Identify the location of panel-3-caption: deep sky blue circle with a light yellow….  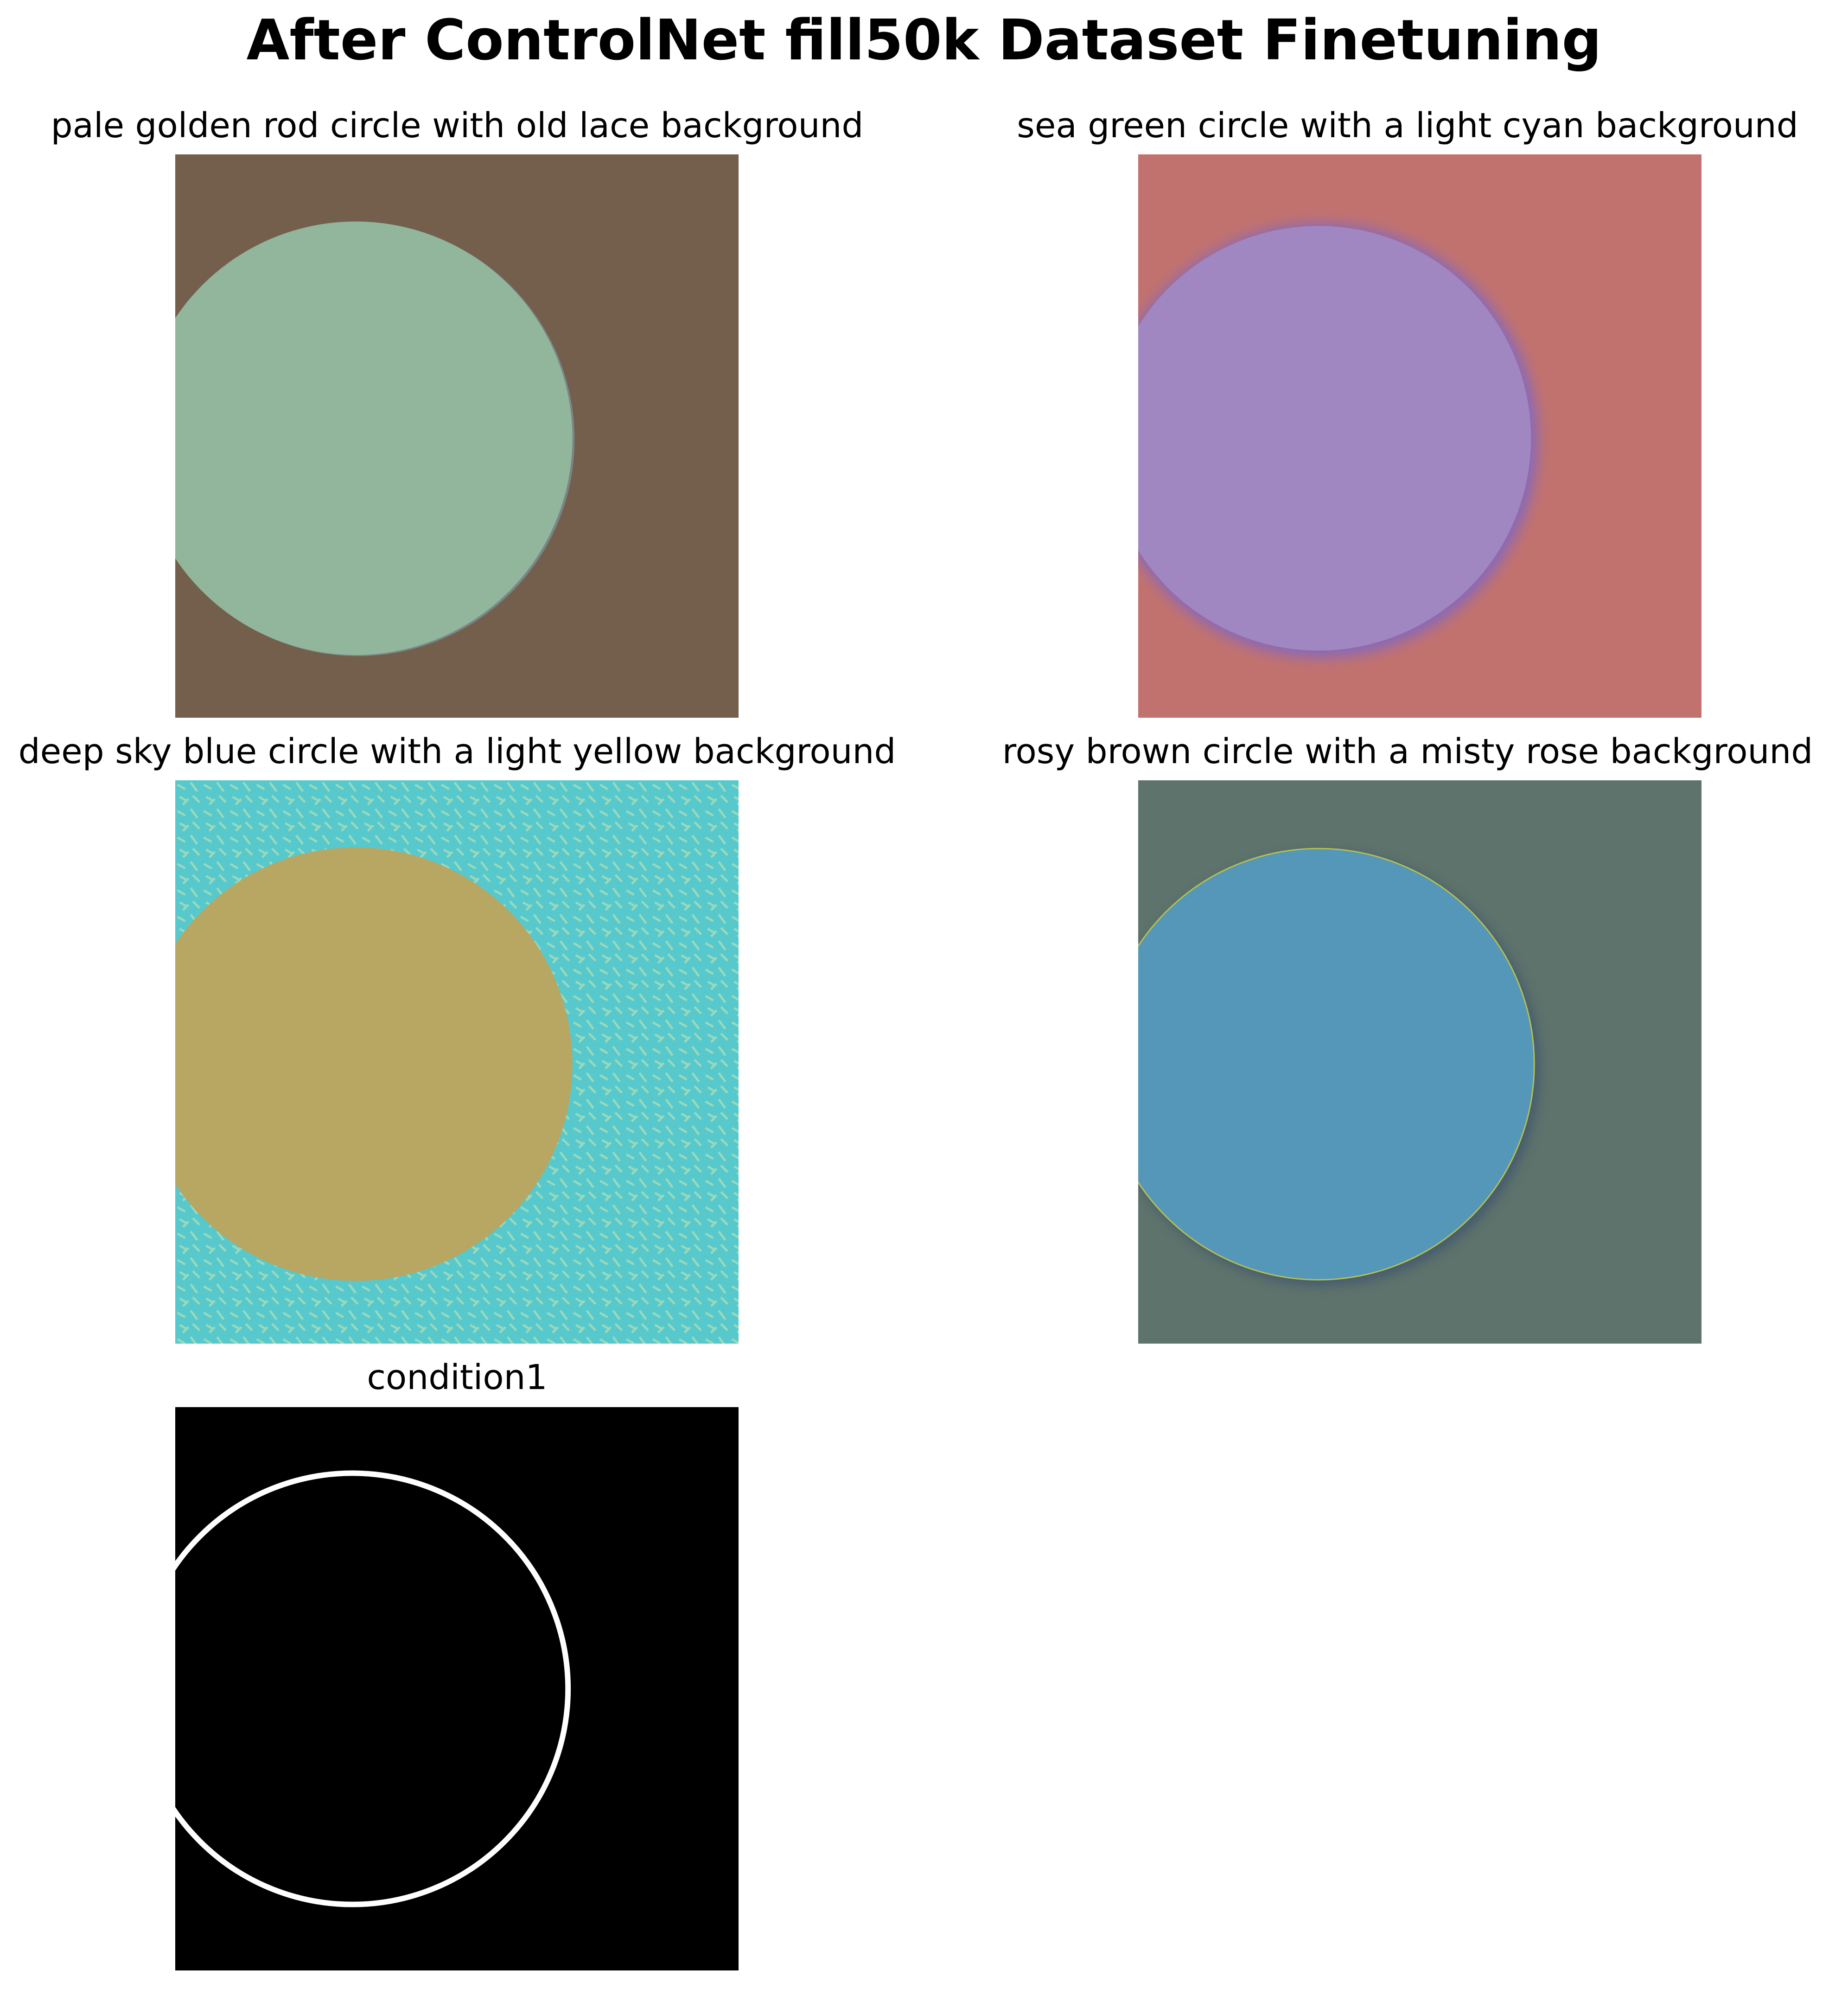
(457, 751).